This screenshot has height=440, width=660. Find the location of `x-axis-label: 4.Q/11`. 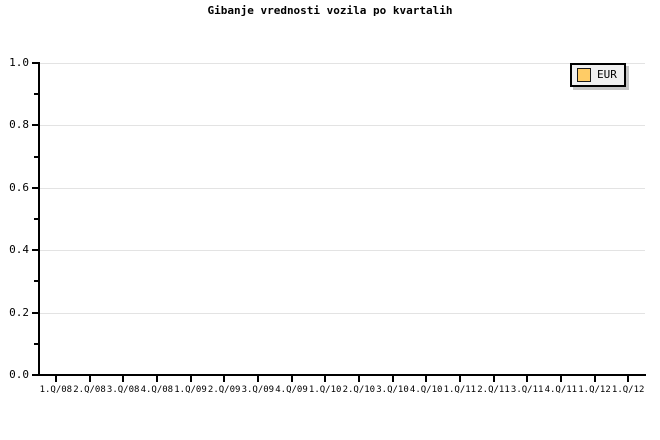

x-axis-label: 4.Q/11 is located at coordinates (561, 390).